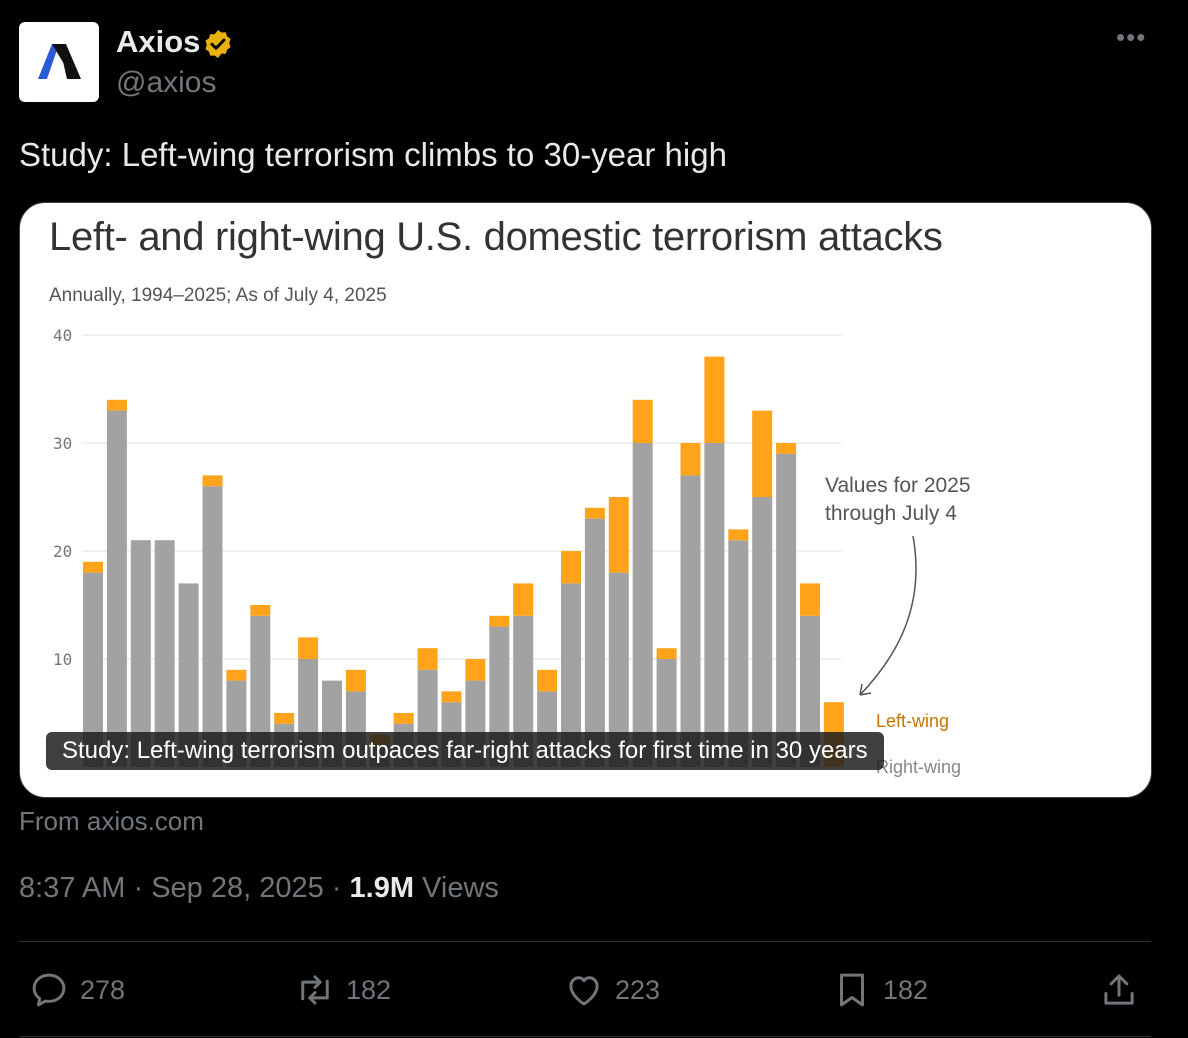 The height and width of the screenshot is (1038, 1188). I want to click on reply-button: 278, so click(76, 990).